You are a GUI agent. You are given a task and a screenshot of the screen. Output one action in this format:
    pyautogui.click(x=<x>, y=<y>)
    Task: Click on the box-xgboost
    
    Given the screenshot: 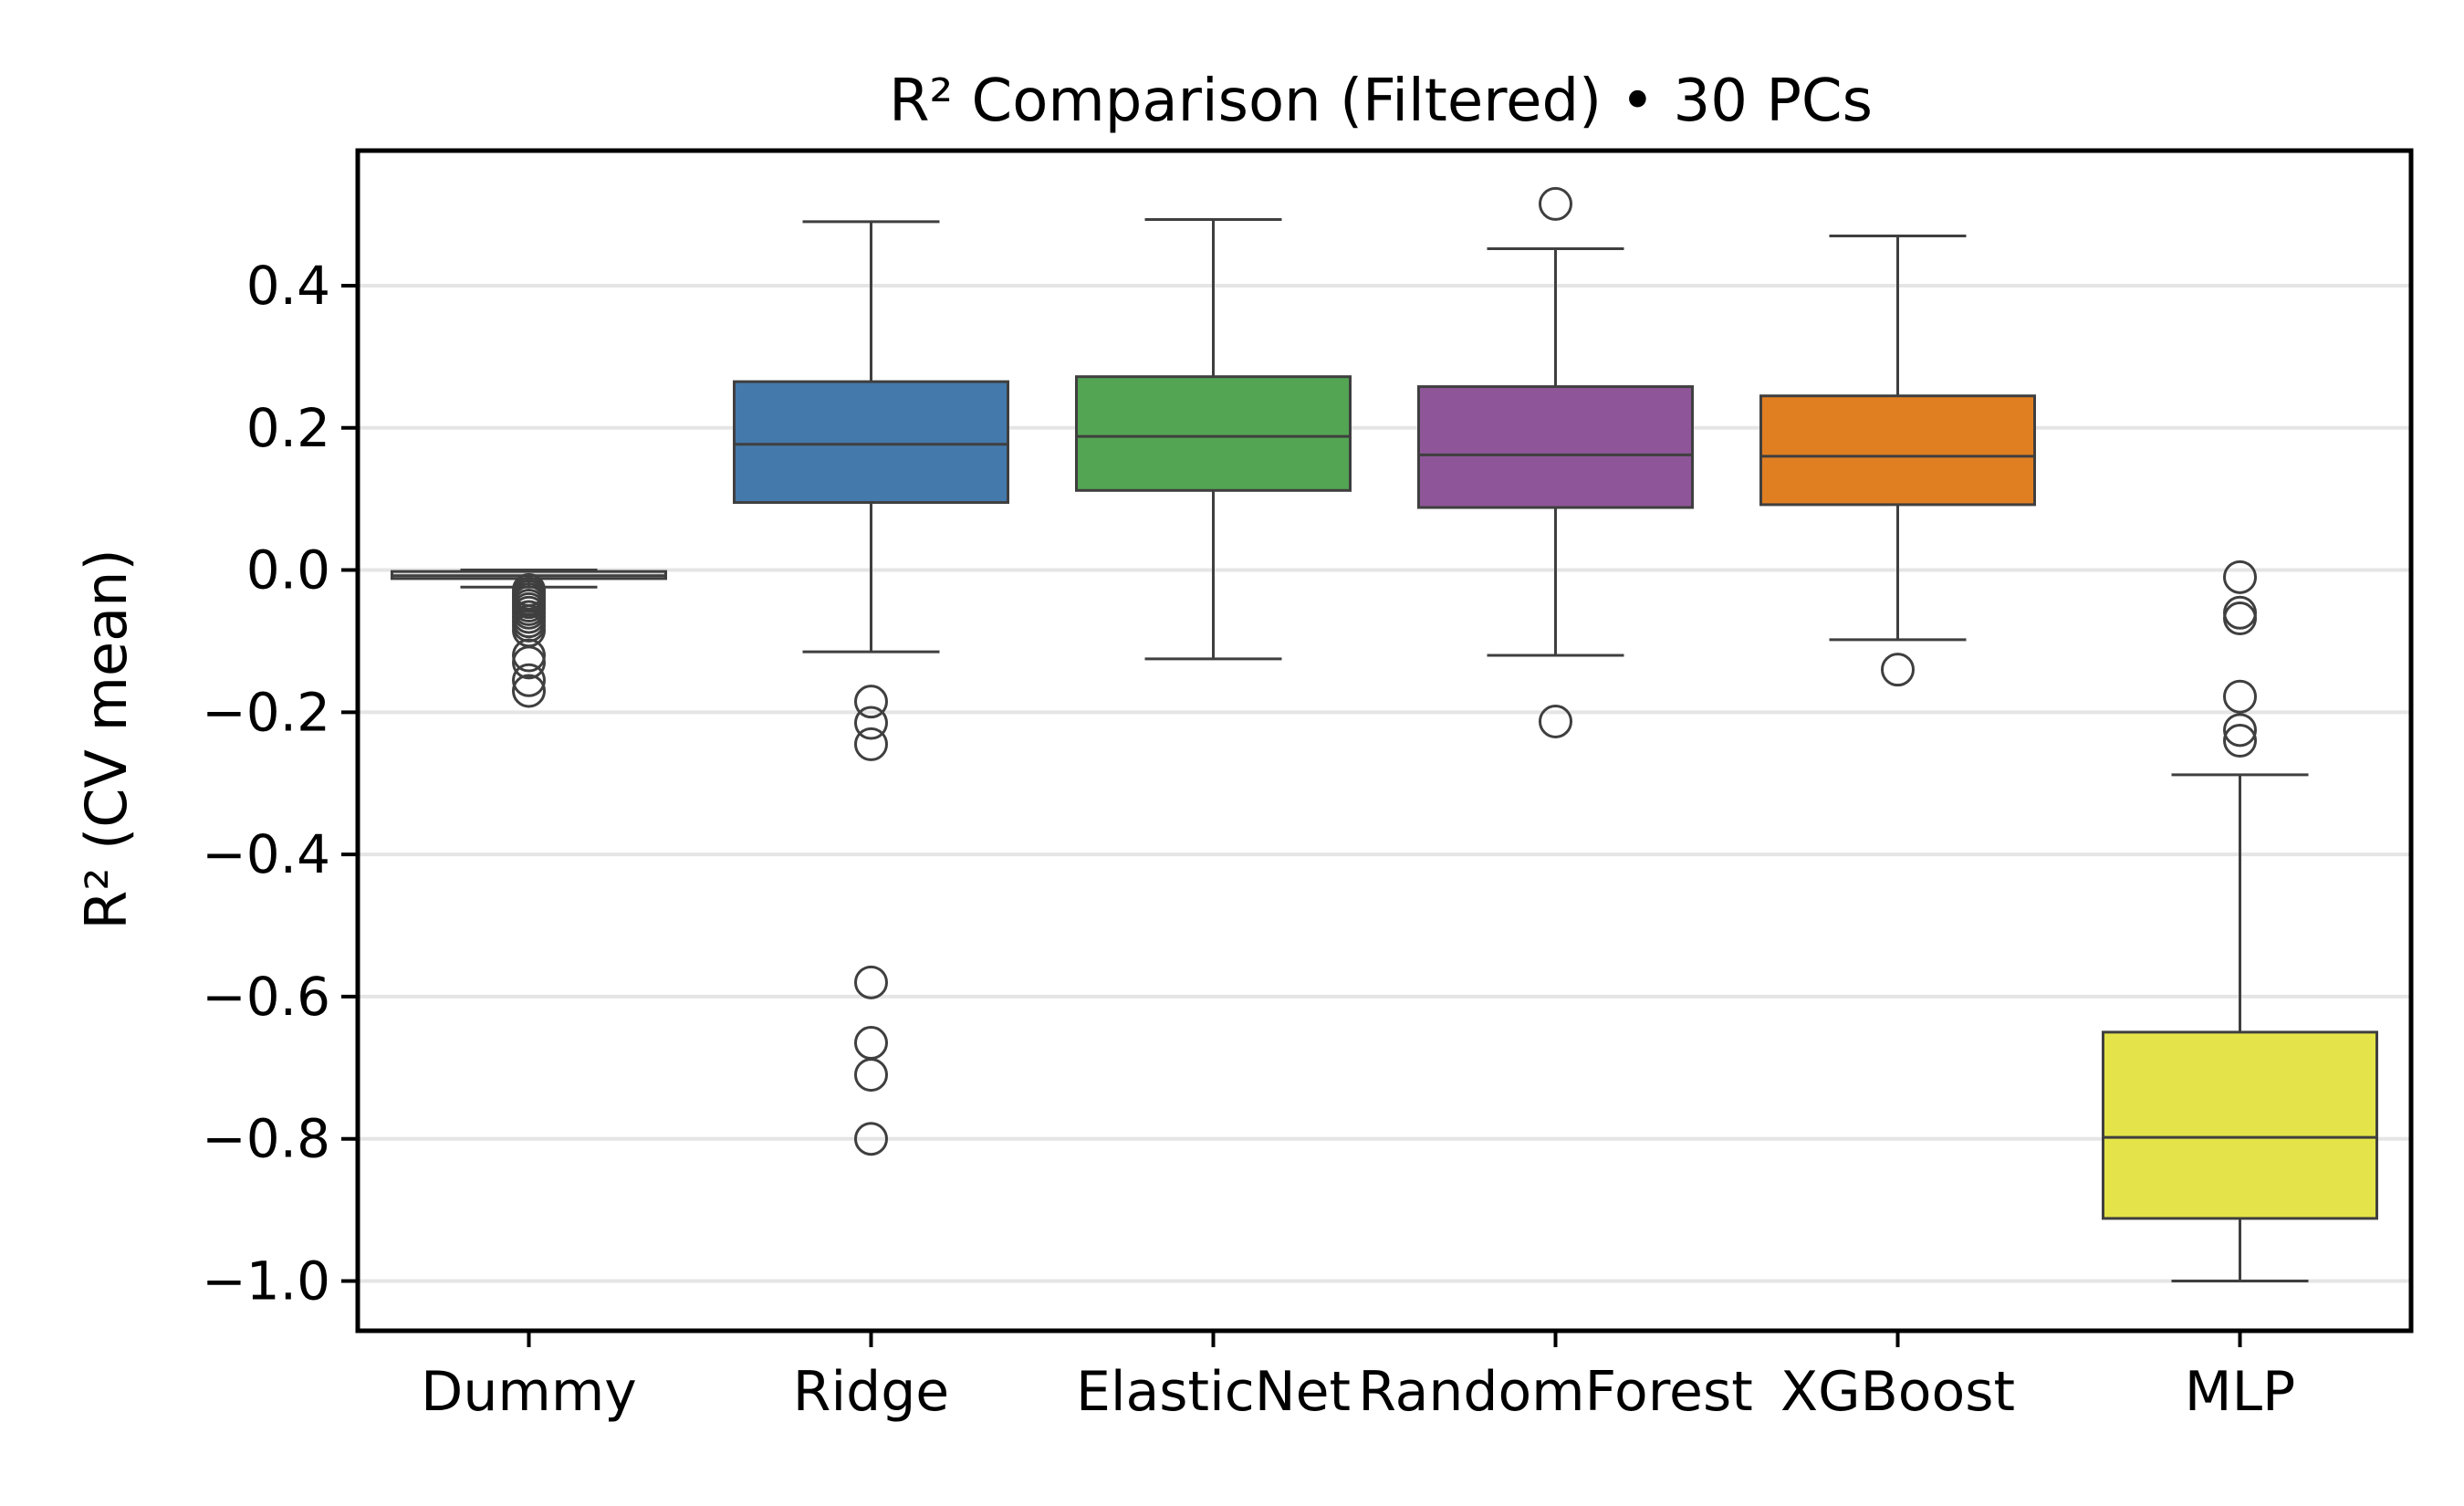 What is the action you would take?
    pyautogui.click(x=1898, y=460)
    